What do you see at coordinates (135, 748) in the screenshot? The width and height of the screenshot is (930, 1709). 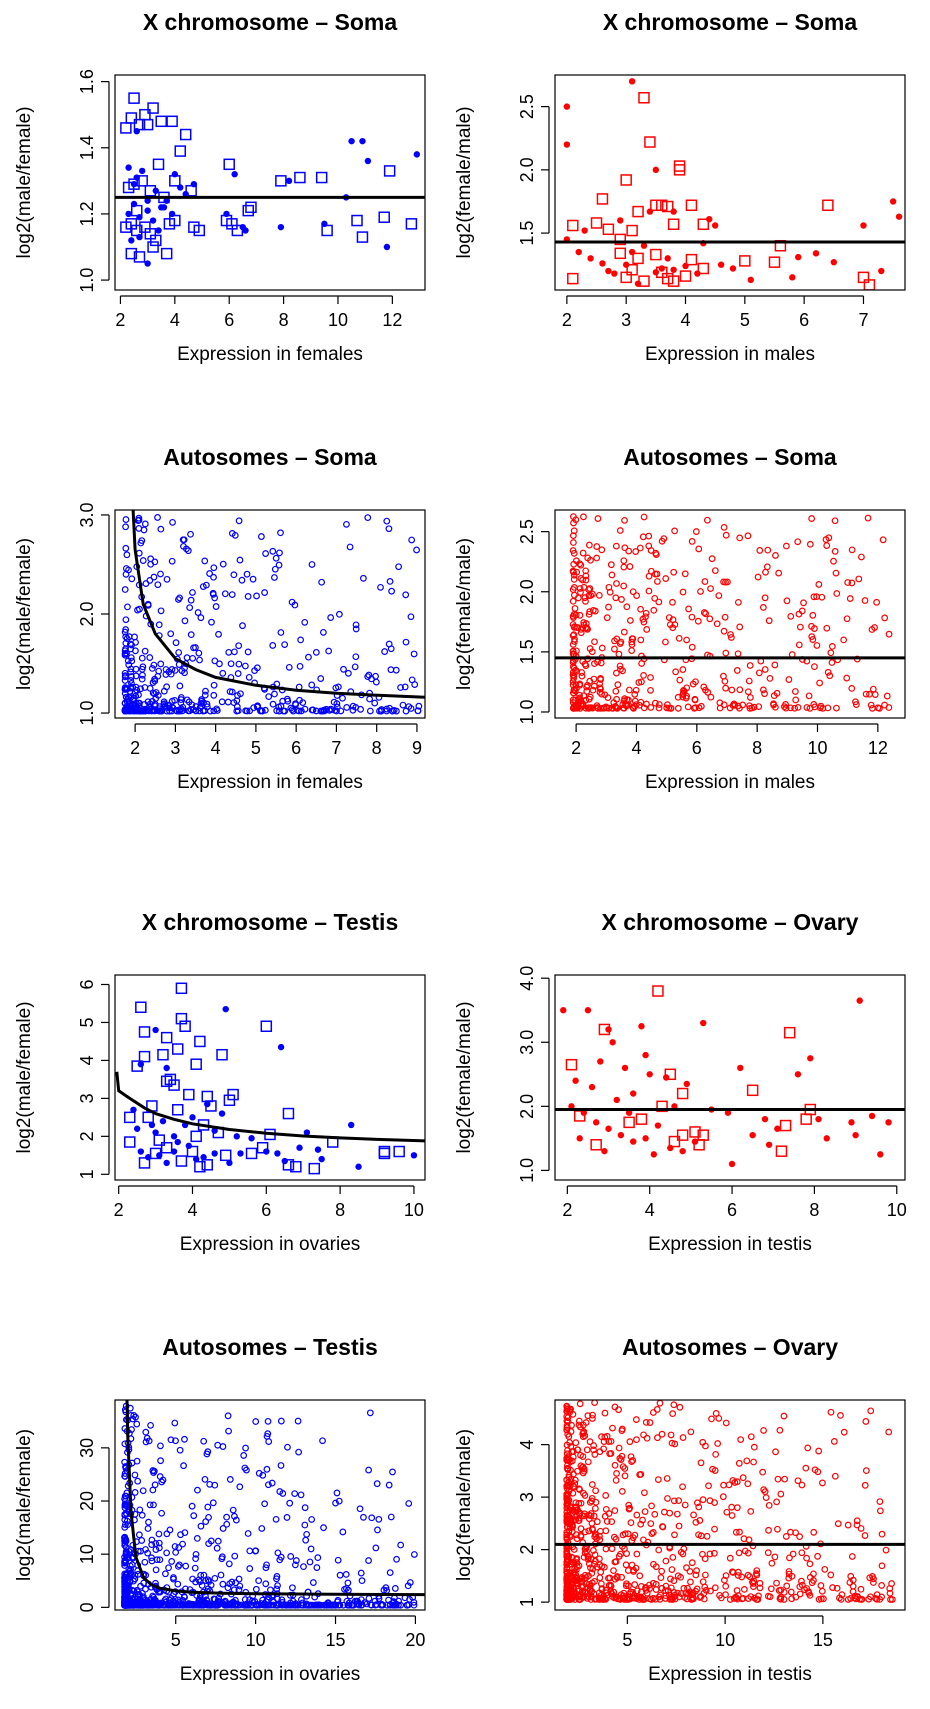 I see `x-tick-label: 2` at bounding box center [135, 748].